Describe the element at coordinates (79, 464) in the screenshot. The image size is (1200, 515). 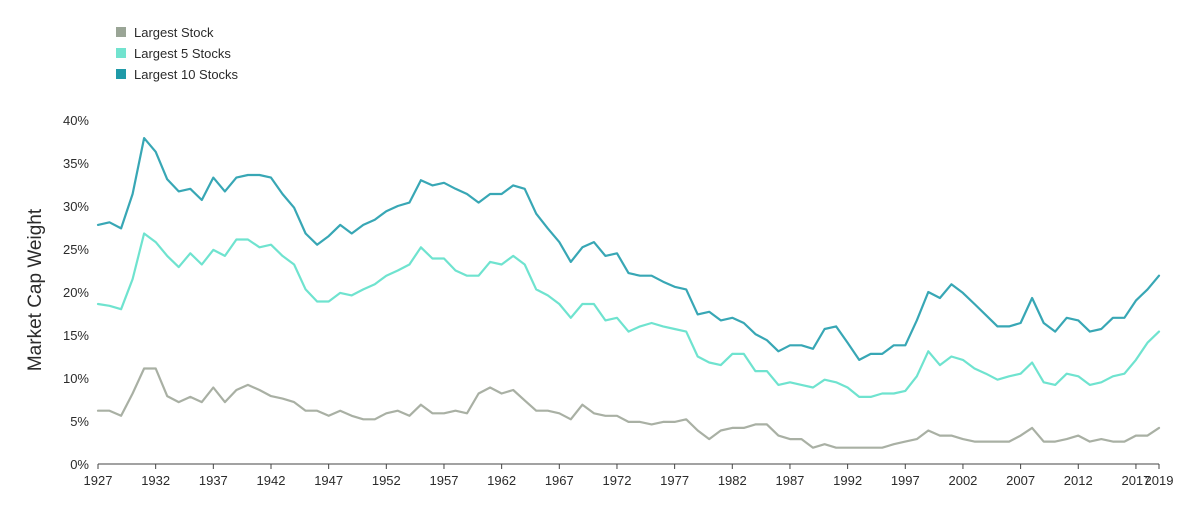
I see `y-tick-label: 0%` at that location.